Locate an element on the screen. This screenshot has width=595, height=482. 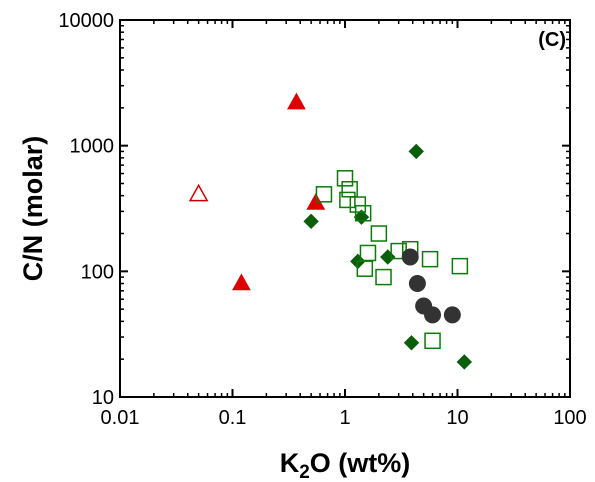
y-tick-label: 10000 is located at coordinates (86, 21).